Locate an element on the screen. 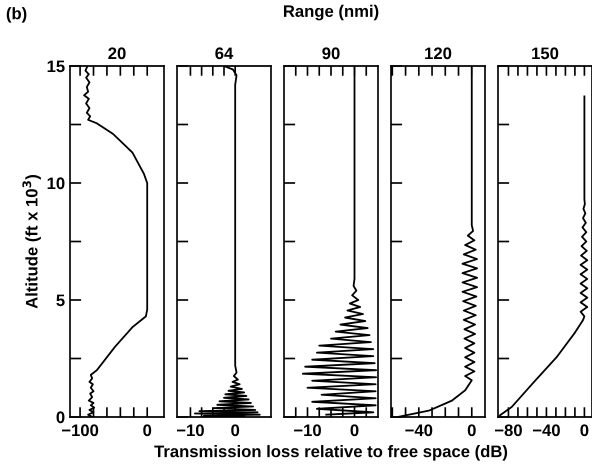 This screenshot has height=474, width=592. y-tick-label: 5 is located at coordinates (60, 300).